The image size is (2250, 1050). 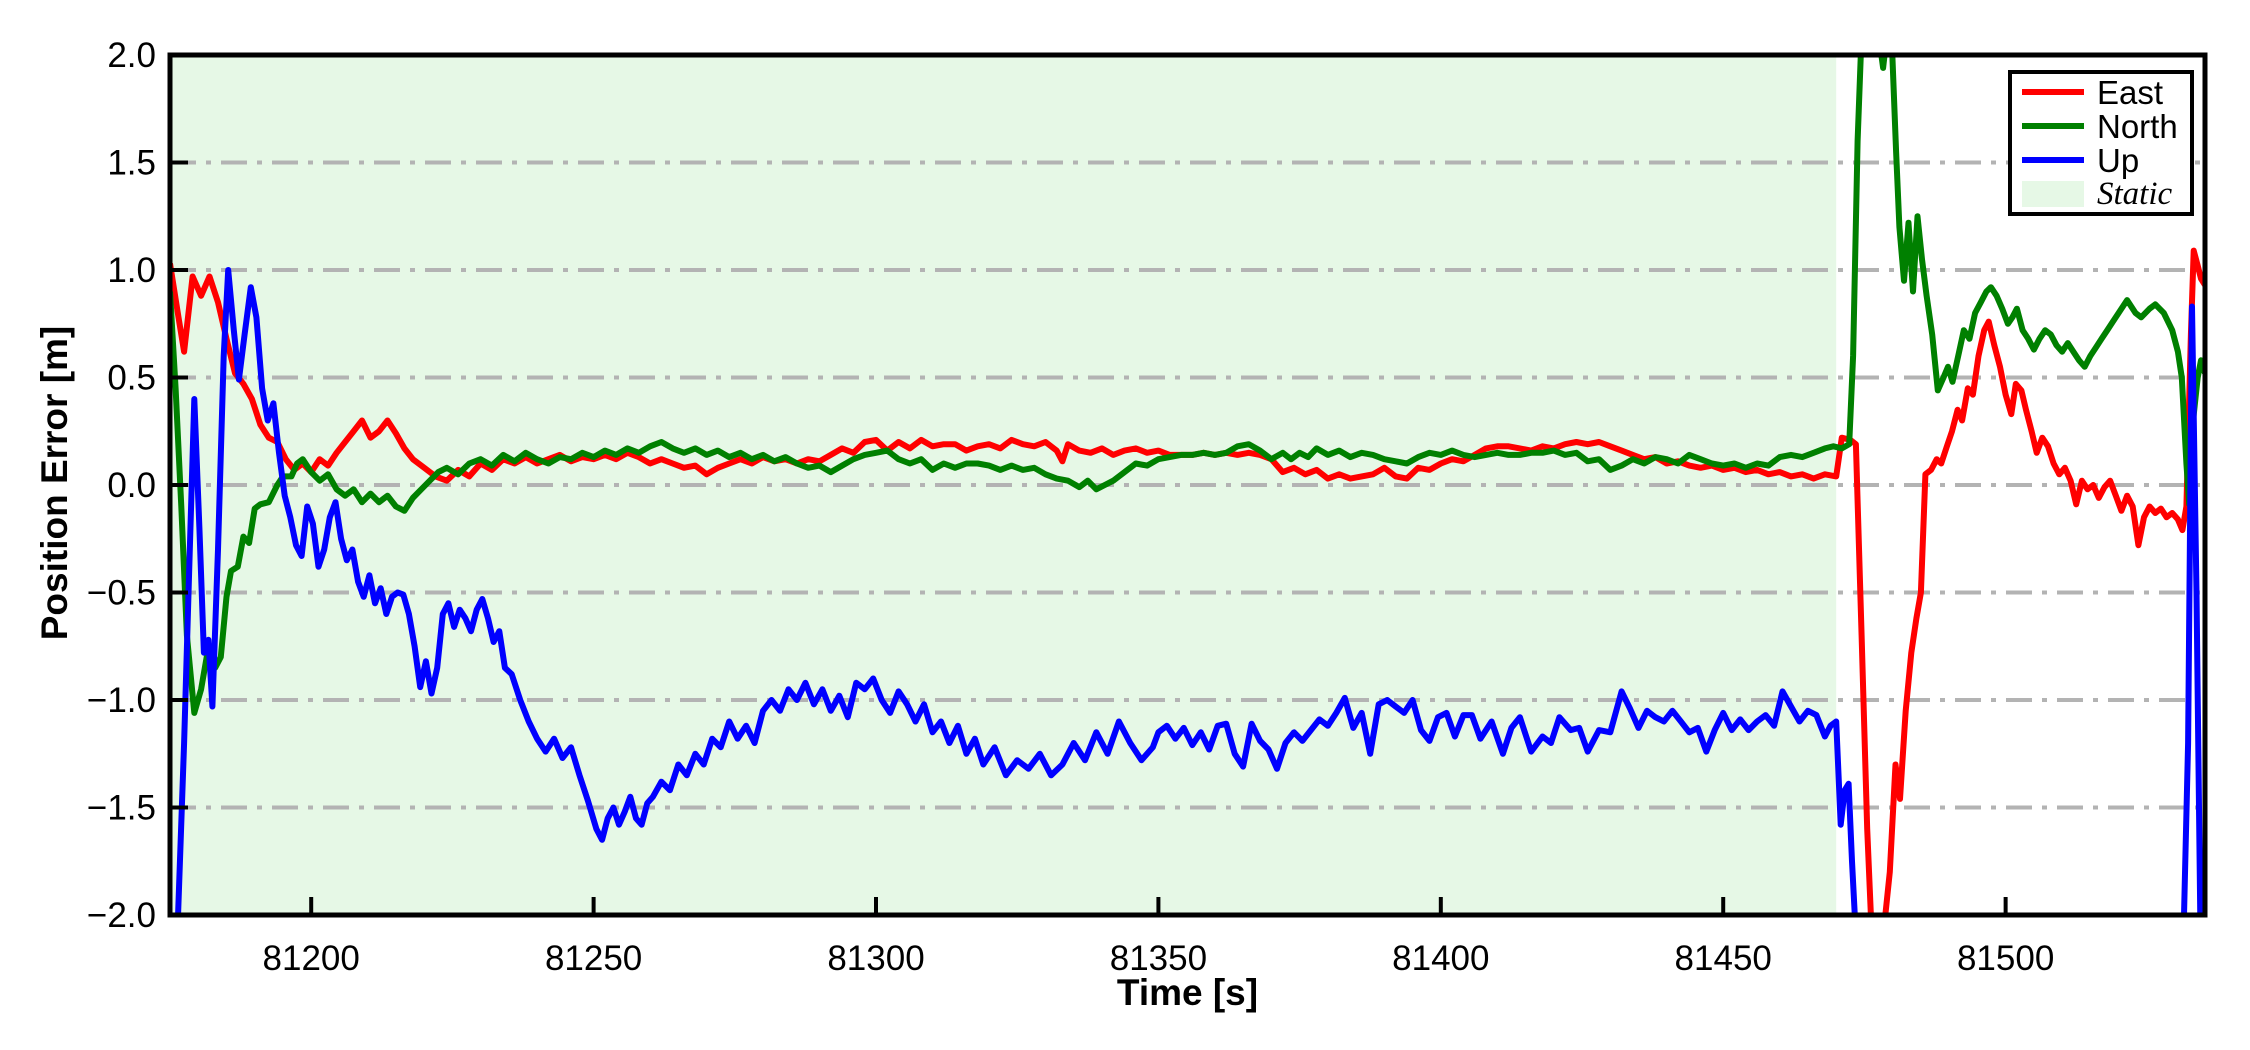 I want to click on y-tick-label: −1.0, so click(x=121, y=700).